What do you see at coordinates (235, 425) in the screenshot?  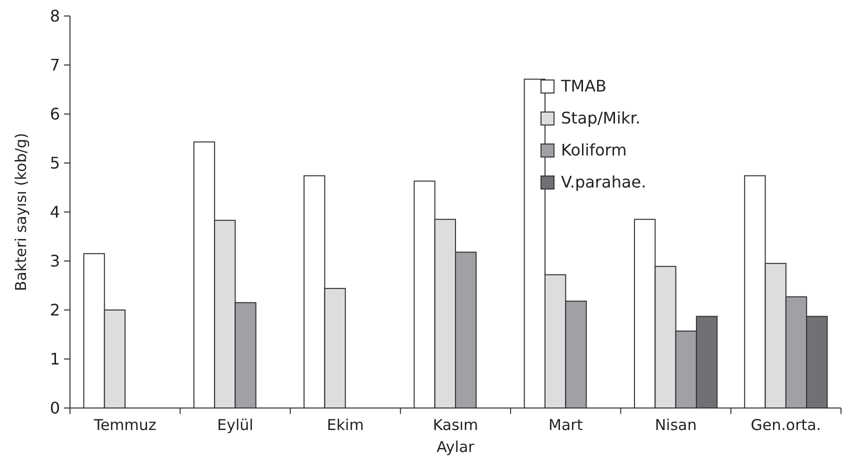 I see `x-tick-label: Eylül` at bounding box center [235, 425].